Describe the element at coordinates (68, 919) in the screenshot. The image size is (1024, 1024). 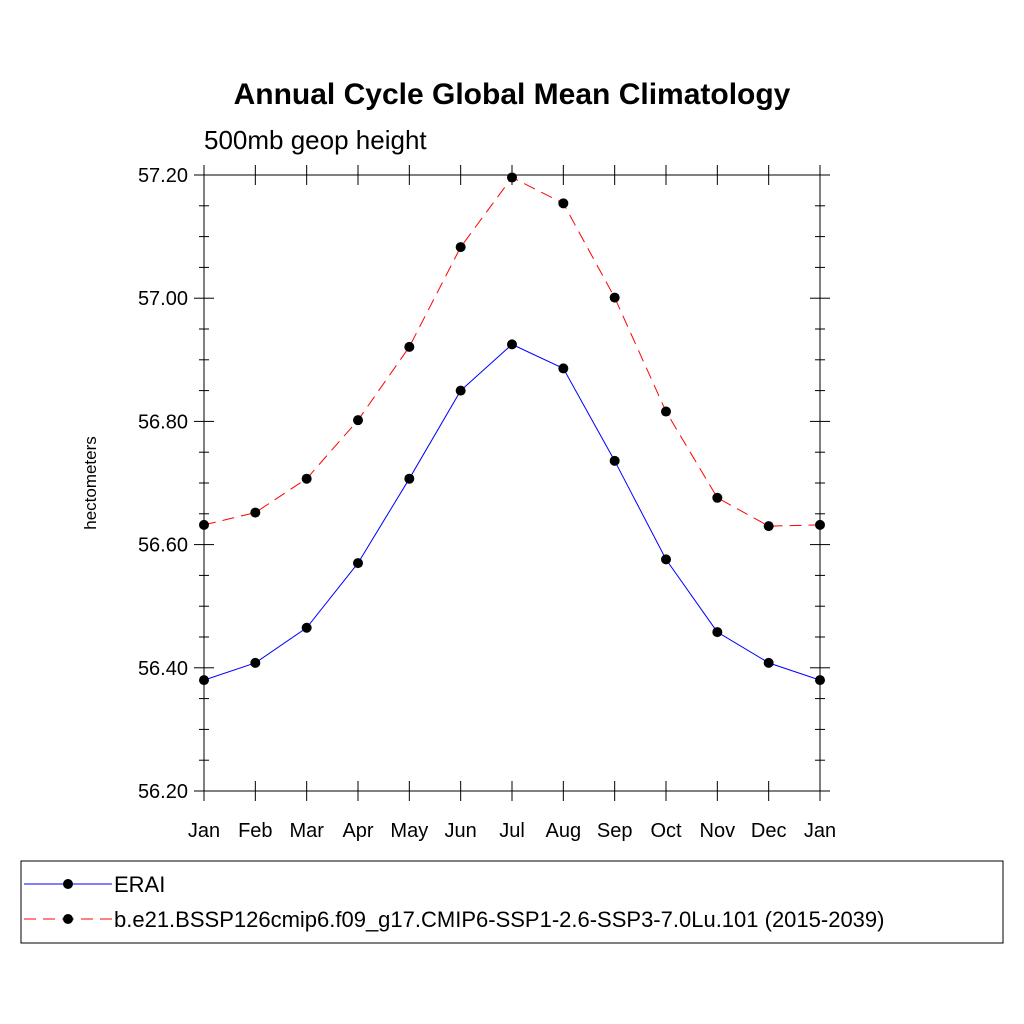
I see `legend-marker-cmip6` at that location.